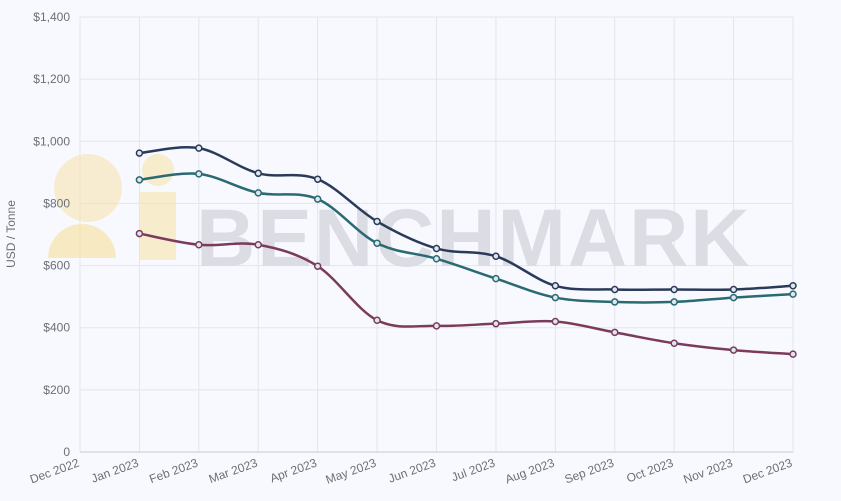 This screenshot has height=501, width=841. What do you see at coordinates (351, 471) in the screenshot?
I see `x-tick-label: May 2023` at bounding box center [351, 471].